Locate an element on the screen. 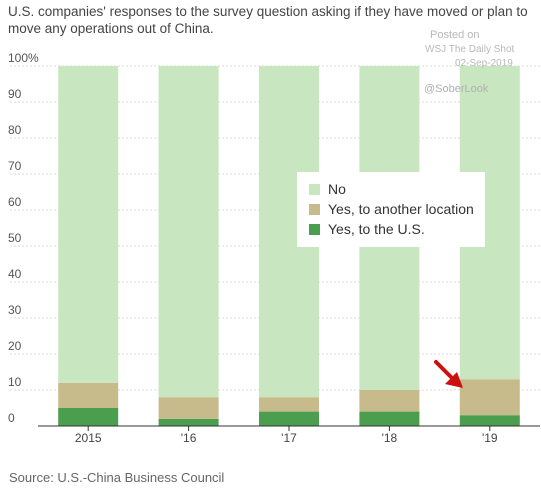 This screenshot has width=541, height=495. legend-label: Yes, to another location is located at coordinates (401, 209).